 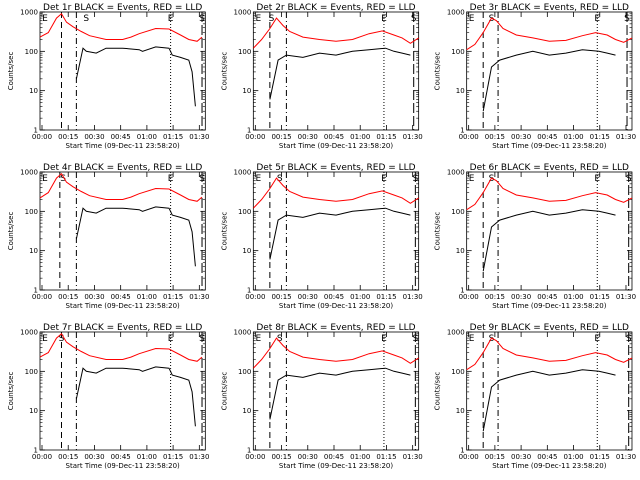 I want to click on chart-title: Det 8r BLACK = Events, RED = LLD, so click(x=335, y=328).